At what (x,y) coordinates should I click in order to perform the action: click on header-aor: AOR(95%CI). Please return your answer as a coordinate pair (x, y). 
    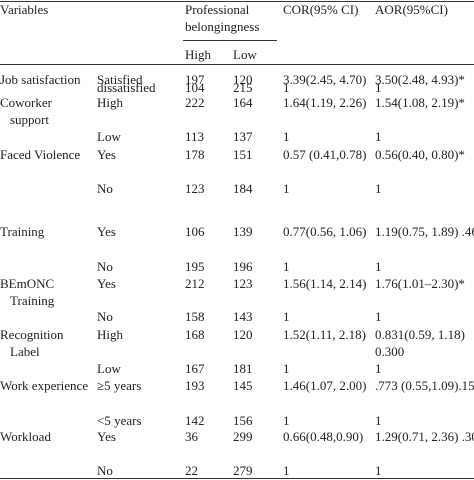
    Looking at the image, I should click on (411, 9).